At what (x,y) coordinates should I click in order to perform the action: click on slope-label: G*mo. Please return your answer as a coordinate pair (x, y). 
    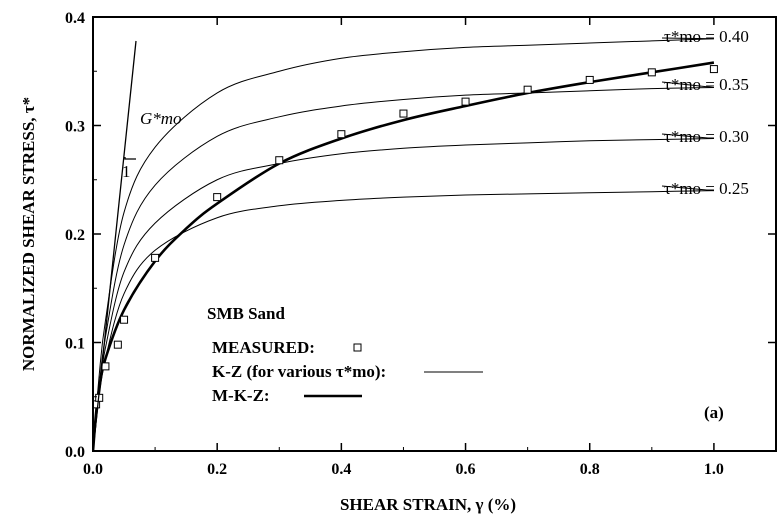
    Looking at the image, I should click on (161, 118).